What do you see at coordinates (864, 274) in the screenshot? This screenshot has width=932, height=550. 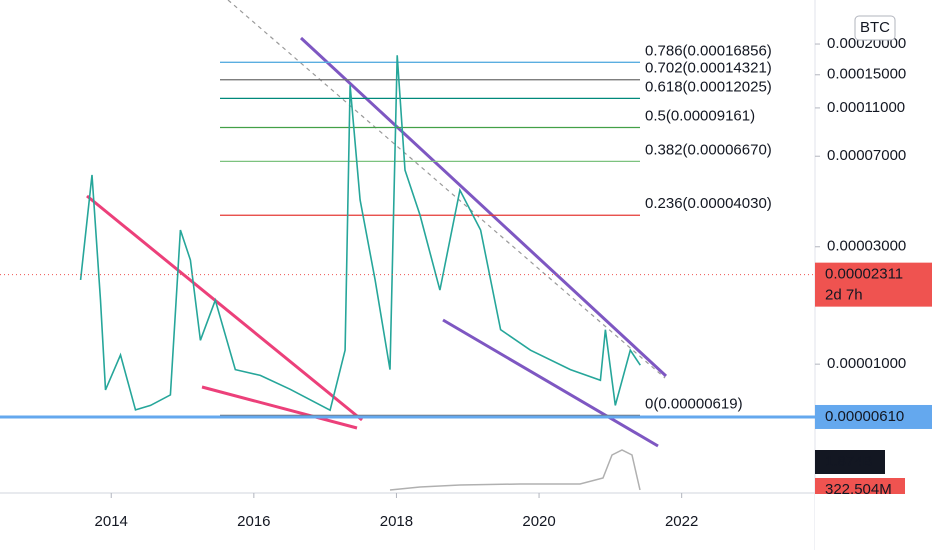 I see `last-price-label: 0.00002311` at bounding box center [864, 274].